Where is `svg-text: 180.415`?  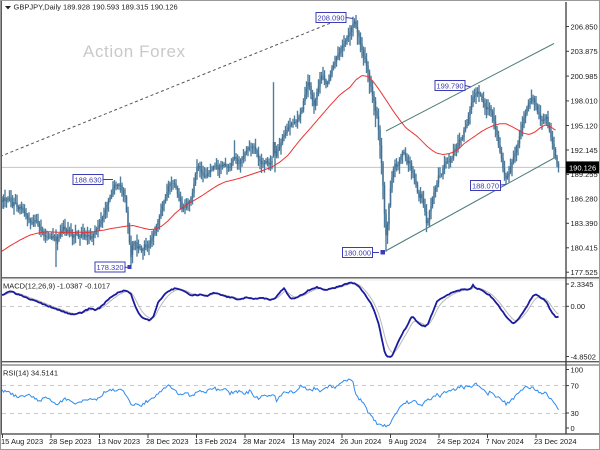
svg-text: 180.415 is located at coordinates (584, 248).